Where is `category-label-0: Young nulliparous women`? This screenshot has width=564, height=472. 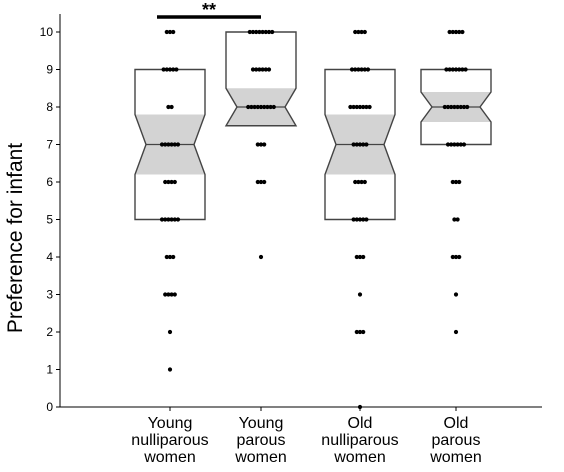 category-label-0: Young nulliparous women is located at coordinates (169, 440).